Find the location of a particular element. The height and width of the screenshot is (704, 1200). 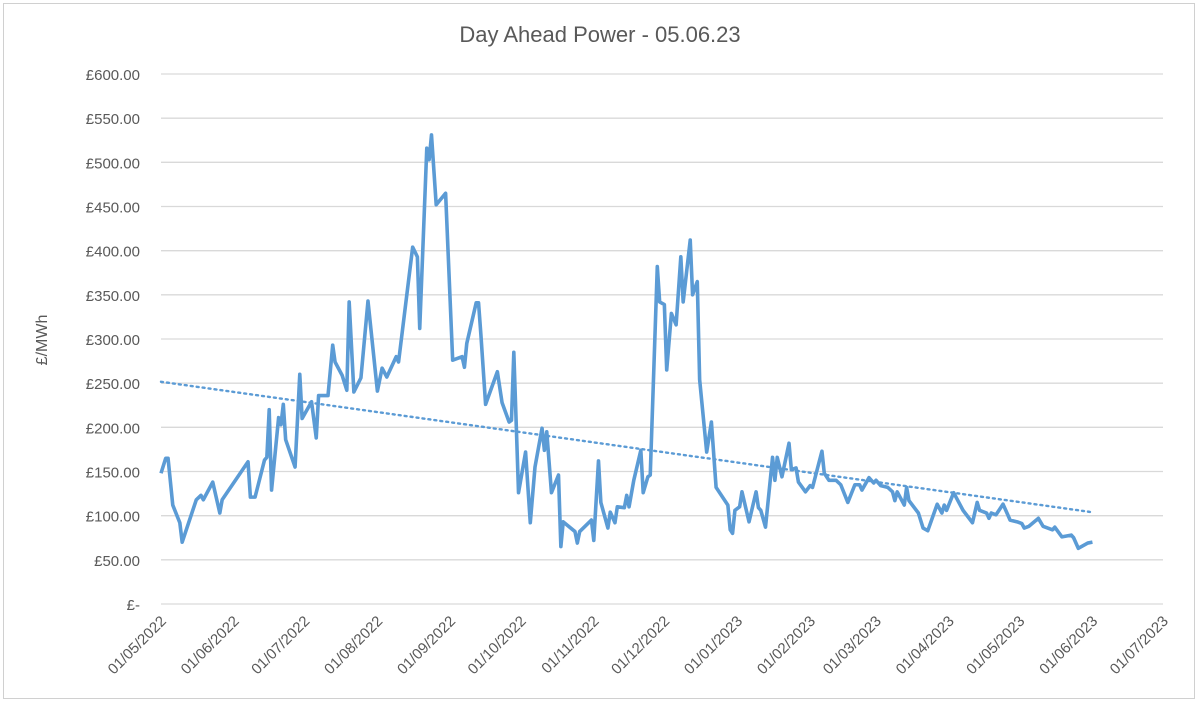

y-tick-label: £350.00 is located at coordinates (113, 296).